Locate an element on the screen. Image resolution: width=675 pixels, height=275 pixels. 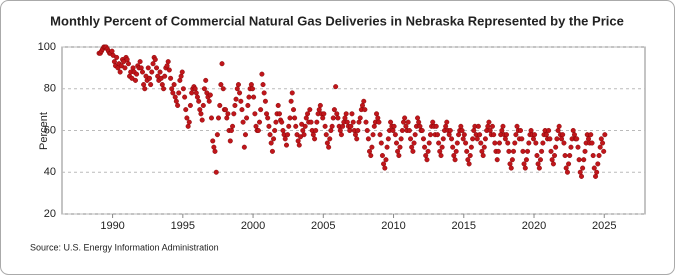
y-tick-label: 100 is located at coordinates (47, 47).